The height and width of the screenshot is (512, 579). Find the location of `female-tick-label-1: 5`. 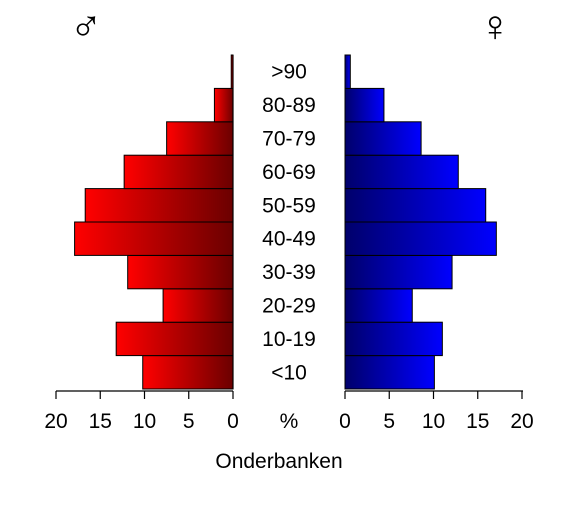

female-tick-label-1: 5 is located at coordinates (389, 421).